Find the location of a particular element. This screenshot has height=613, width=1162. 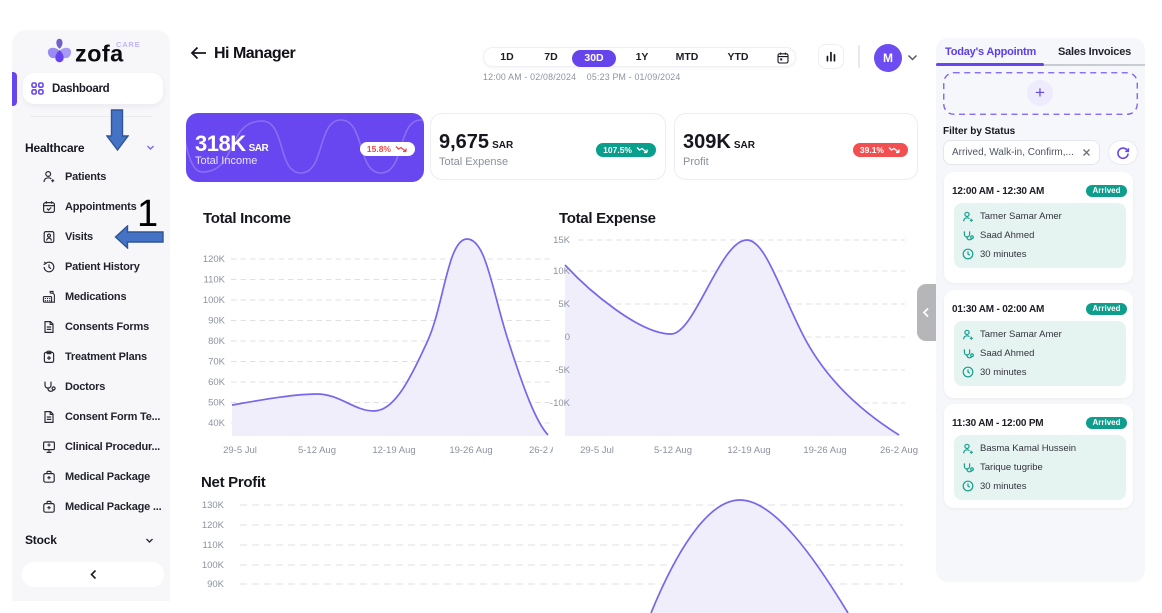

svg-text: -10K is located at coordinates (560, 403).